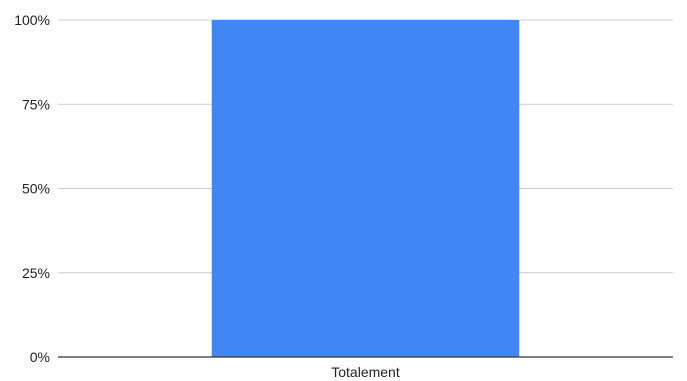 This screenshot has width=687, height=381. What do you see at coordinates (36, 273) in the screenshot?
I see `y-tick-label: 25%` at bounding box center [36, 273].